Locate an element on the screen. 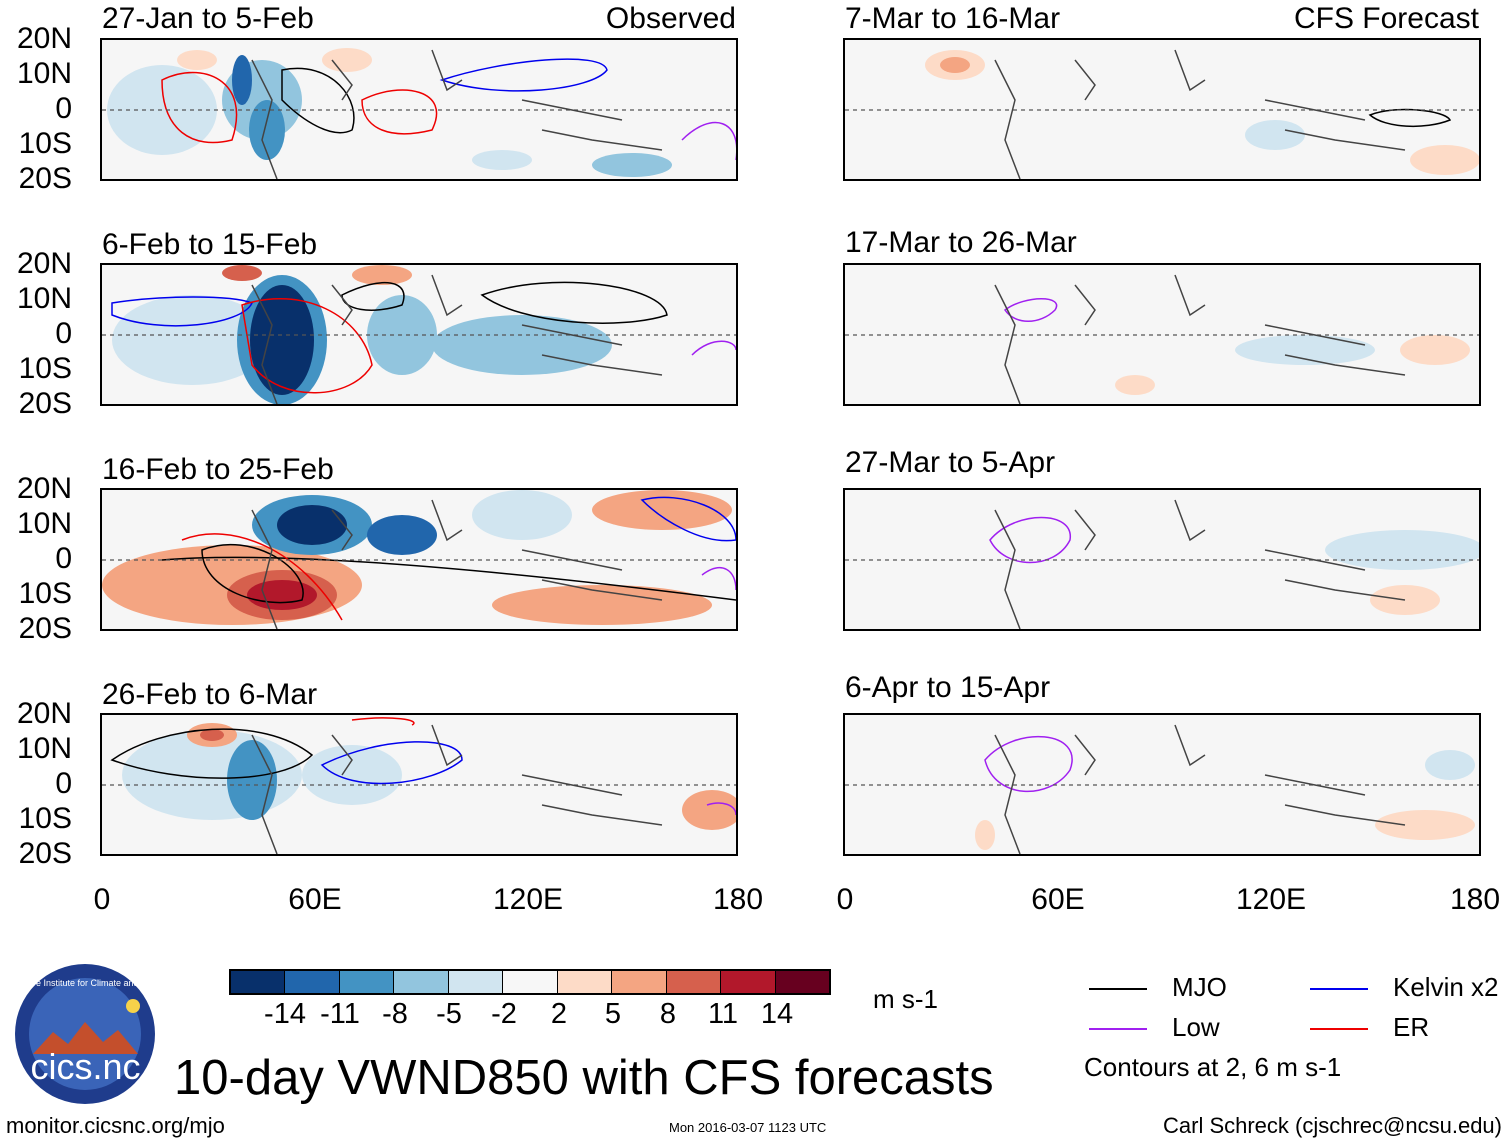 The height and width of the screenshot is (1142, 1510). forecast-map-3-field is located at coordinates (1162, 564).